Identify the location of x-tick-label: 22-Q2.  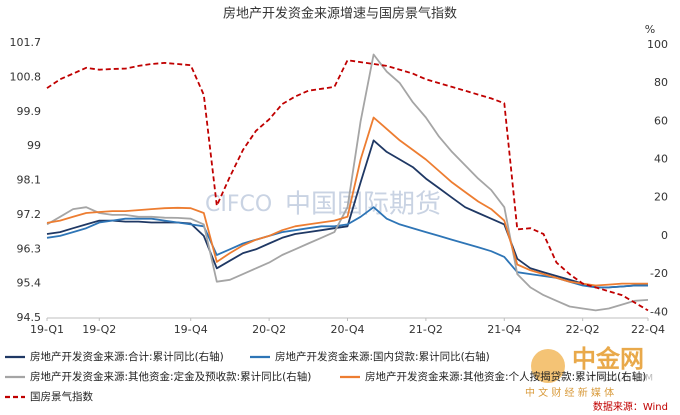
(583, 329).